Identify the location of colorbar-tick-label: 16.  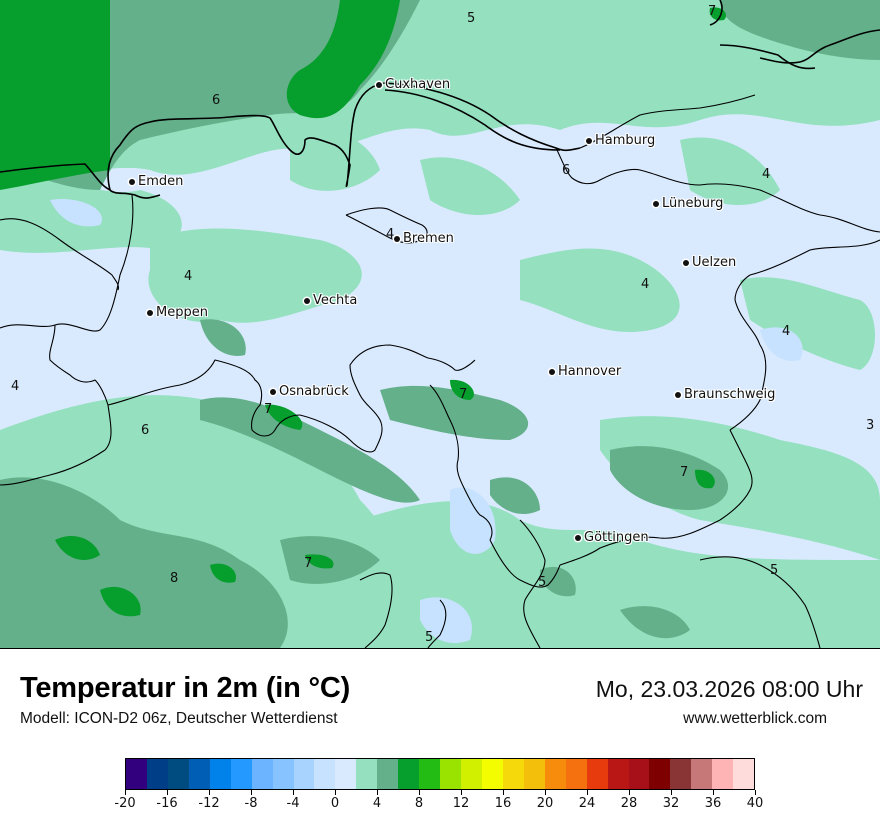
(503, 803).